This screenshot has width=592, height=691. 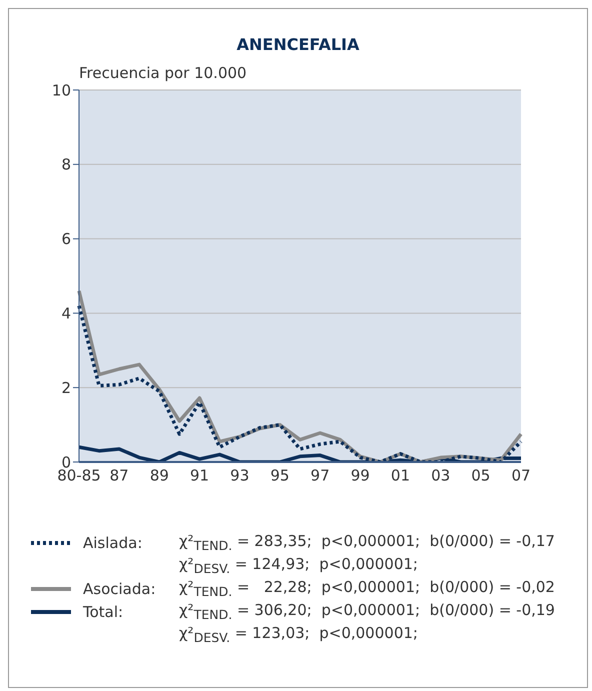 I want to click on x-tick-label: 99, so click(x=360, y=475).